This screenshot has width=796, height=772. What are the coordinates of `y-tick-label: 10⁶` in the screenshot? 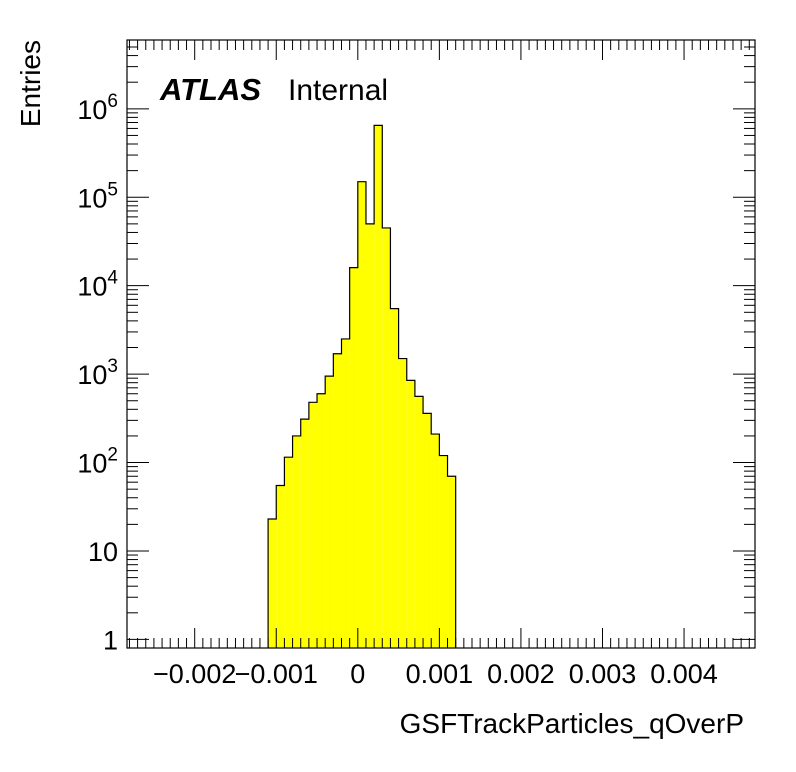 It's located at (97, 108).